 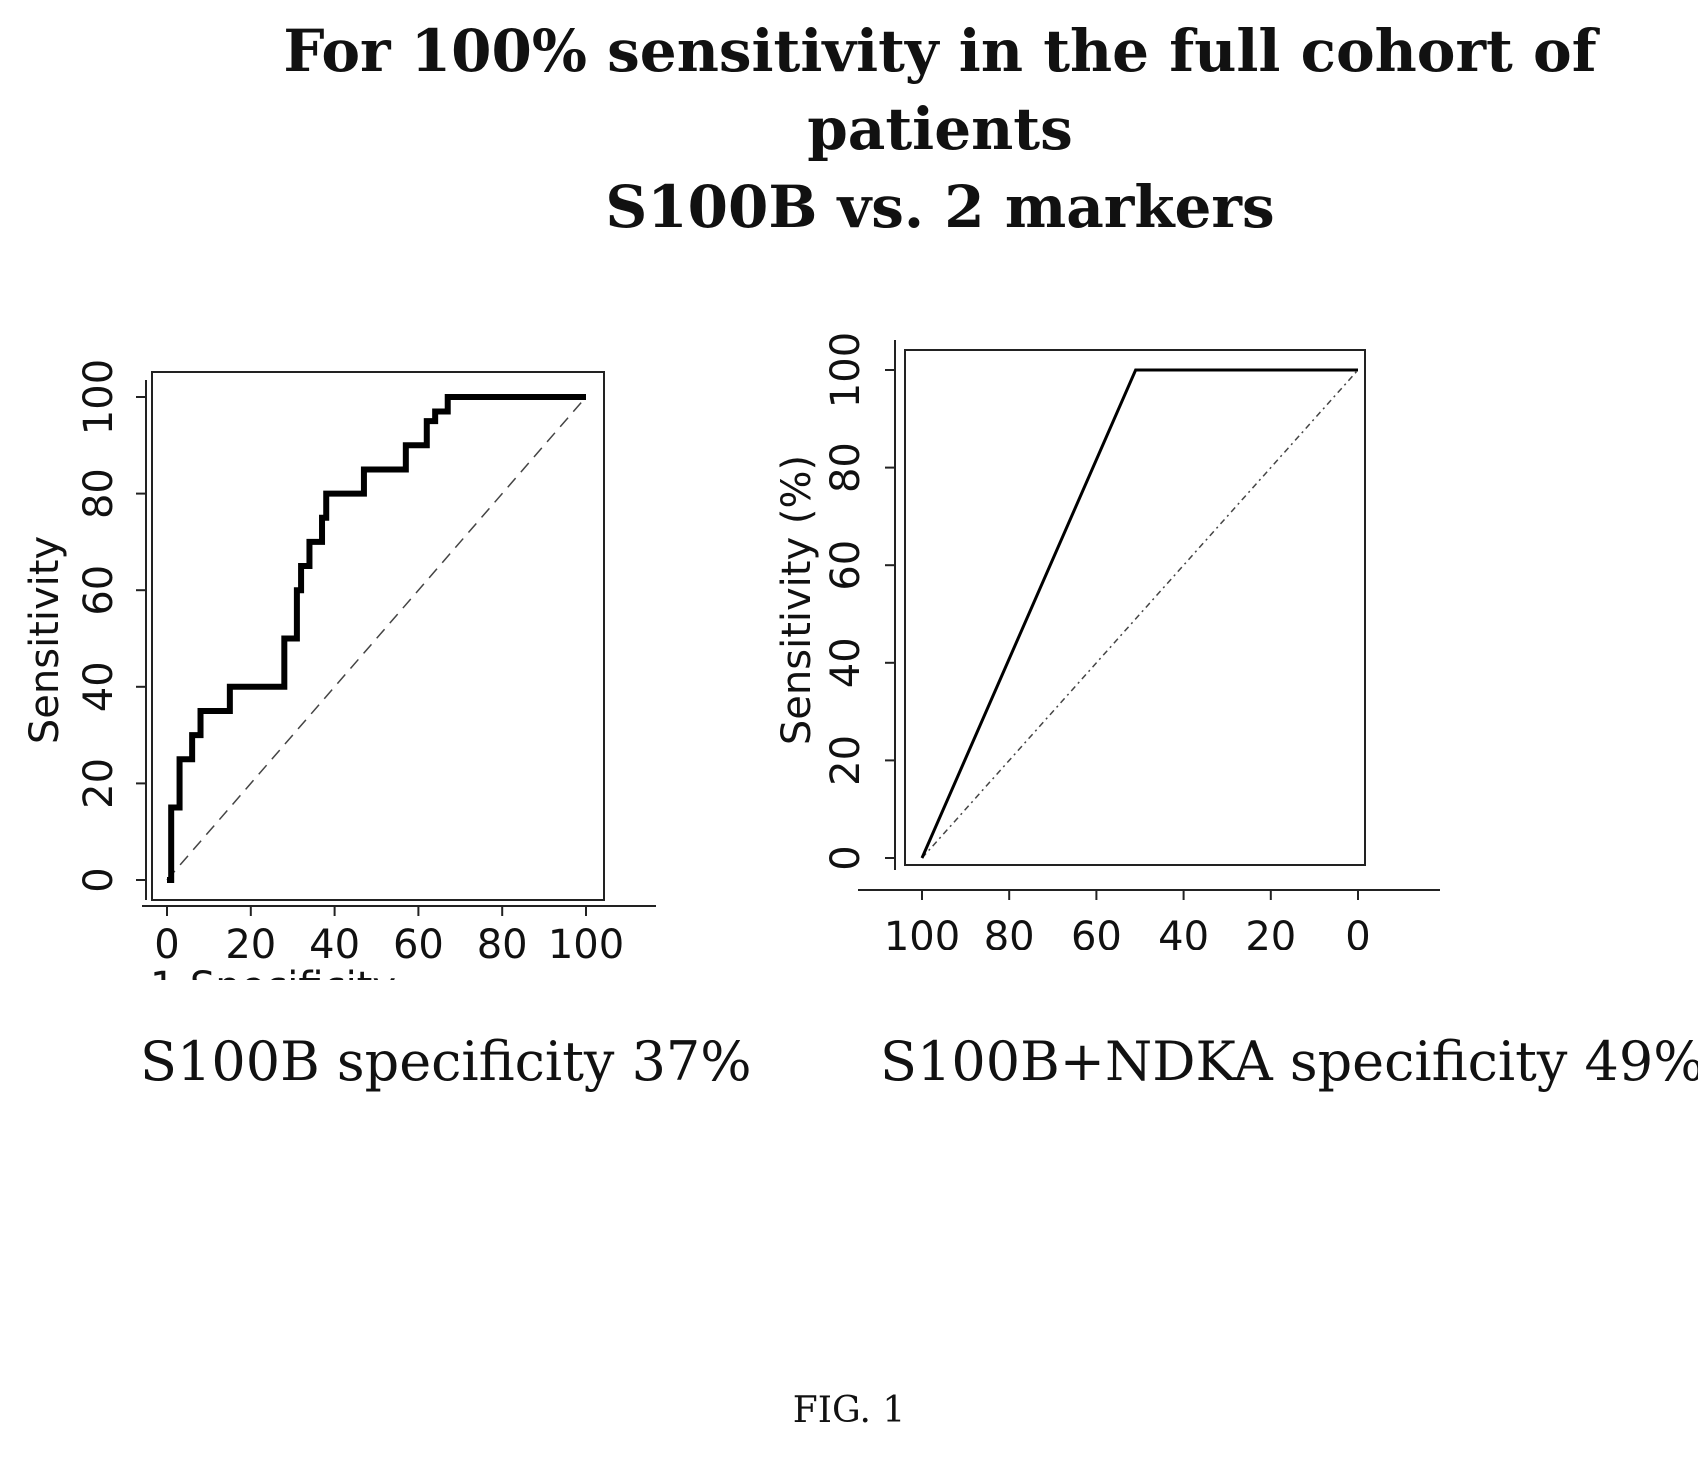 I want to click on caption-s100b-ndka: S100B+NDKA specificity 49%, so click(x=1289, y=1061).